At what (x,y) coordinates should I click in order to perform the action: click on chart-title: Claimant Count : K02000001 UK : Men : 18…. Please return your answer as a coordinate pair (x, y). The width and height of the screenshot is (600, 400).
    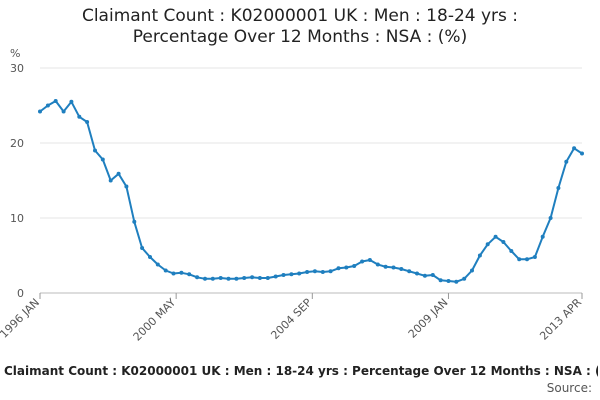
    Looking at the image, I should click on (300, 27).